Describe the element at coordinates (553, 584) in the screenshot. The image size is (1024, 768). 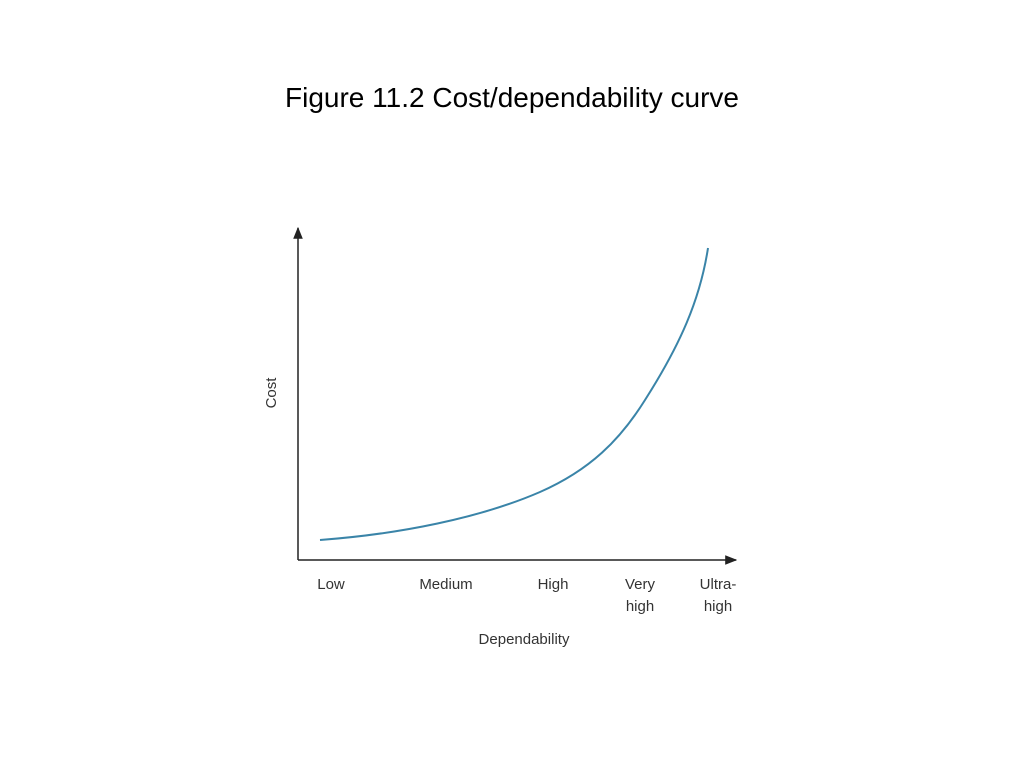
I see `x-category-label: High` at that location.